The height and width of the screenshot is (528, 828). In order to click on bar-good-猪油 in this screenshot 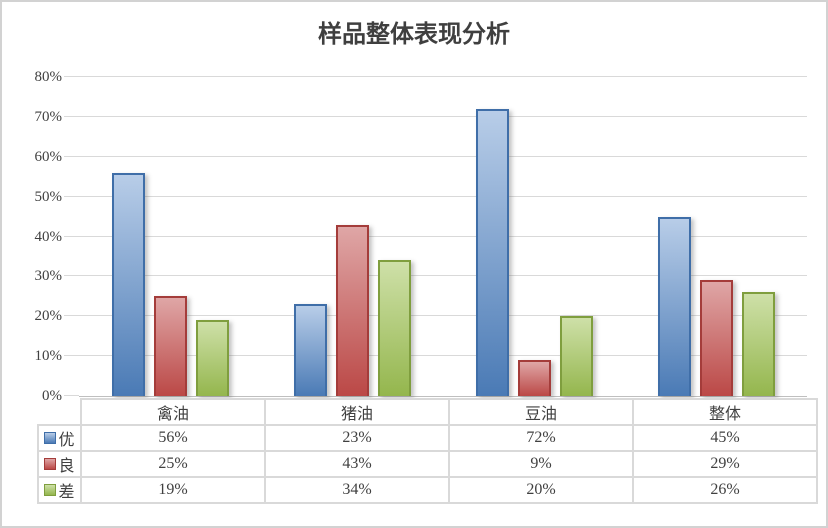, I will do `click(352, 310)`.